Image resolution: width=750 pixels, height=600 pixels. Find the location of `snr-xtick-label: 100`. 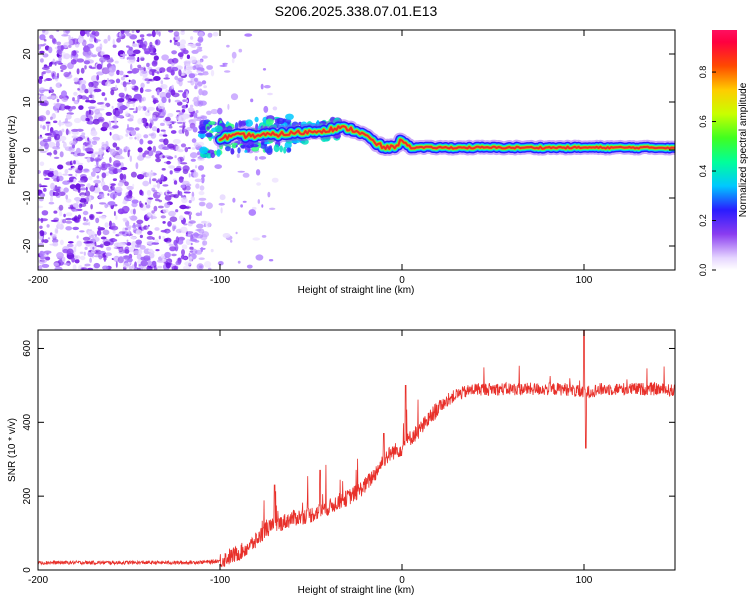

snr-xtick-label: 100 is located at coordinates (584, 580).